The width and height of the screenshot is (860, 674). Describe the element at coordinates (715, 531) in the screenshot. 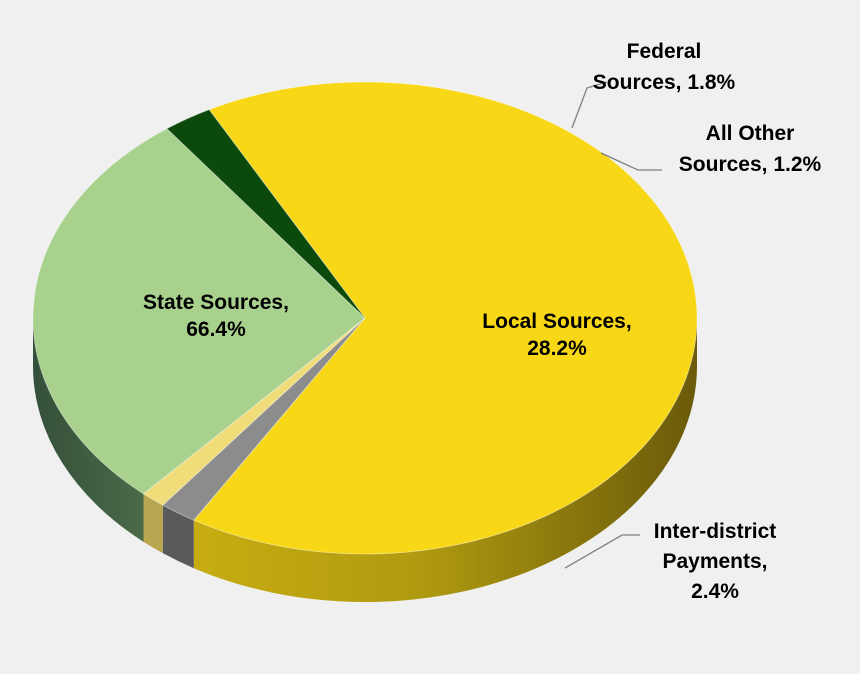

I see `data-label-line: Inter-district` at that location.